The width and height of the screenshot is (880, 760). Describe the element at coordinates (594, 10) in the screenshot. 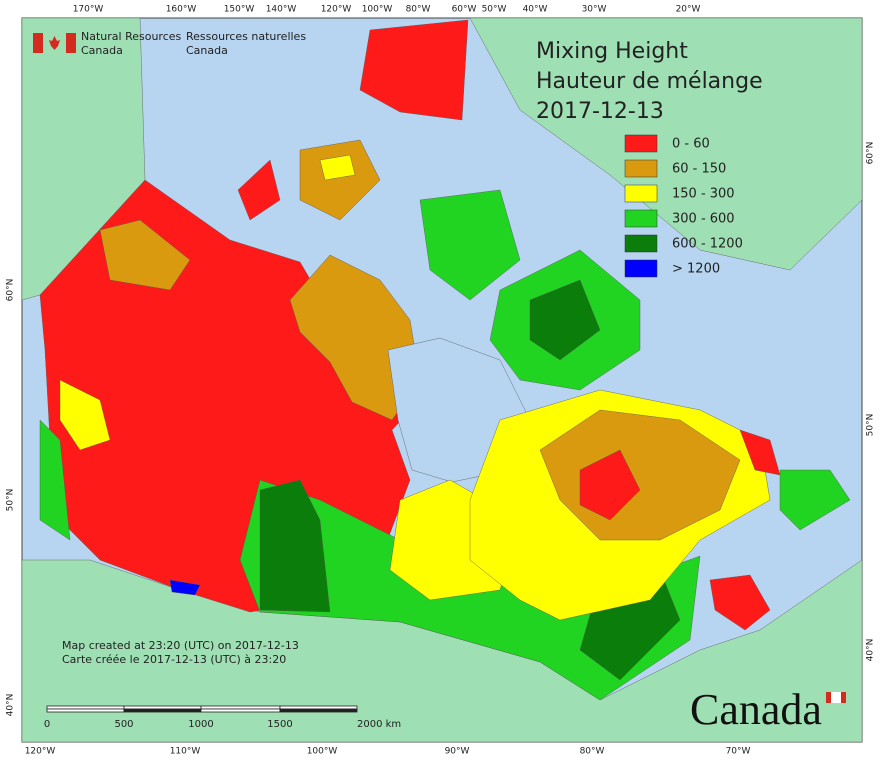

I see `top-label: 30°W` at that location.